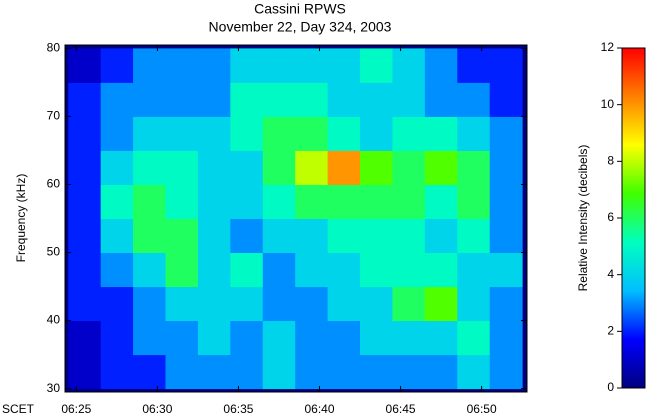 The width and height of the screenshot is (650, 418). Describe the element at coordinates (300, 9) in the screenshot. I see `chart-title: Cassini RPWS` at that location.